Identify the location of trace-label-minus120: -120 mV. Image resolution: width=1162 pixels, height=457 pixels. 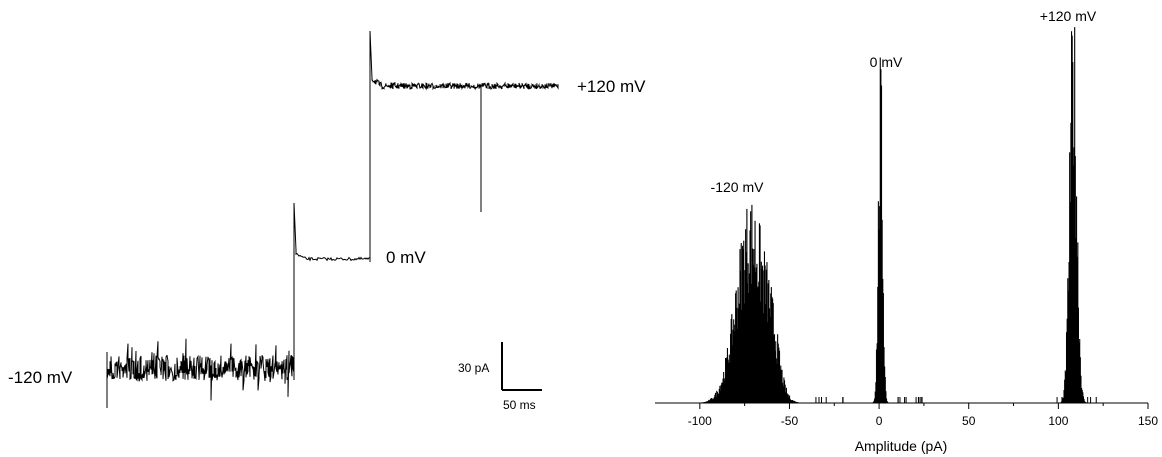
(40, 377).